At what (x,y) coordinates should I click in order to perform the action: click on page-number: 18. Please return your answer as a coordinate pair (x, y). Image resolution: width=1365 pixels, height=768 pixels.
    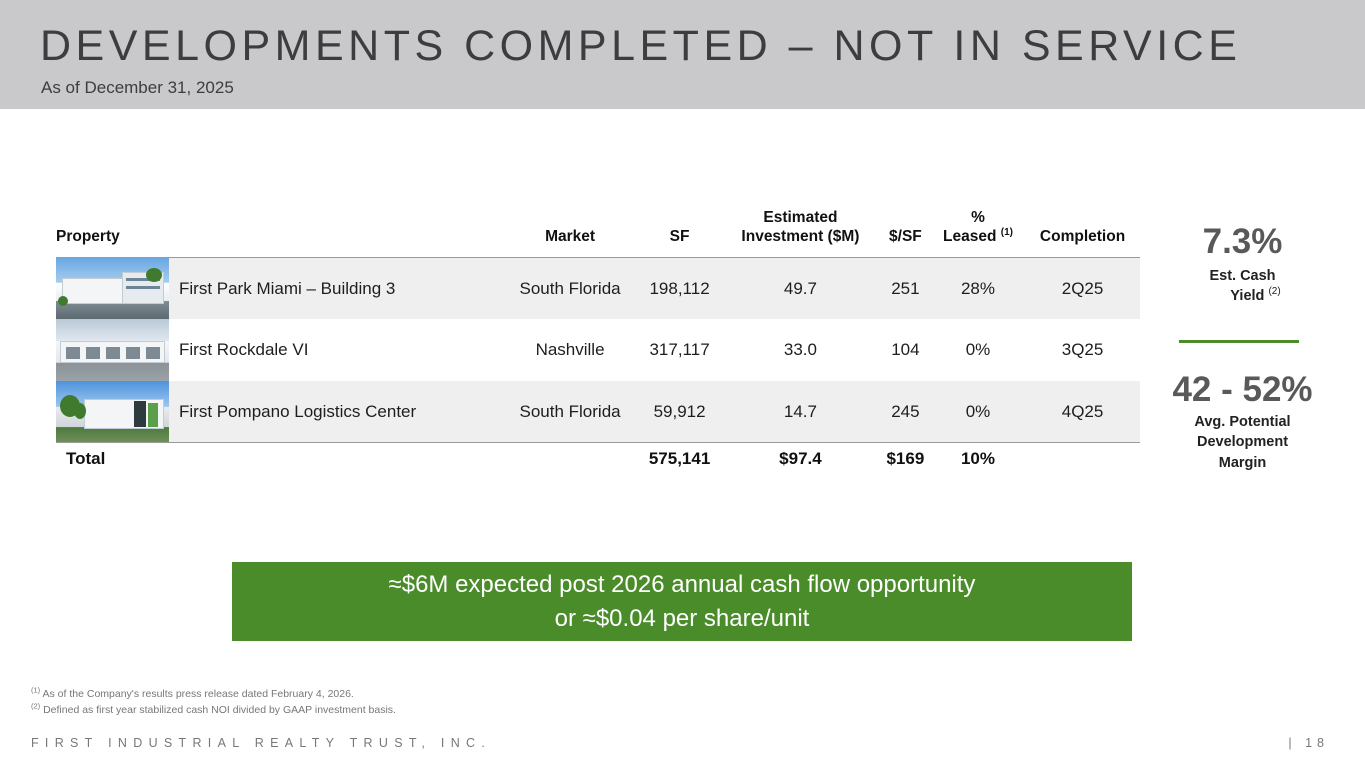
    Looking at the image, I should click on (1317, 743).